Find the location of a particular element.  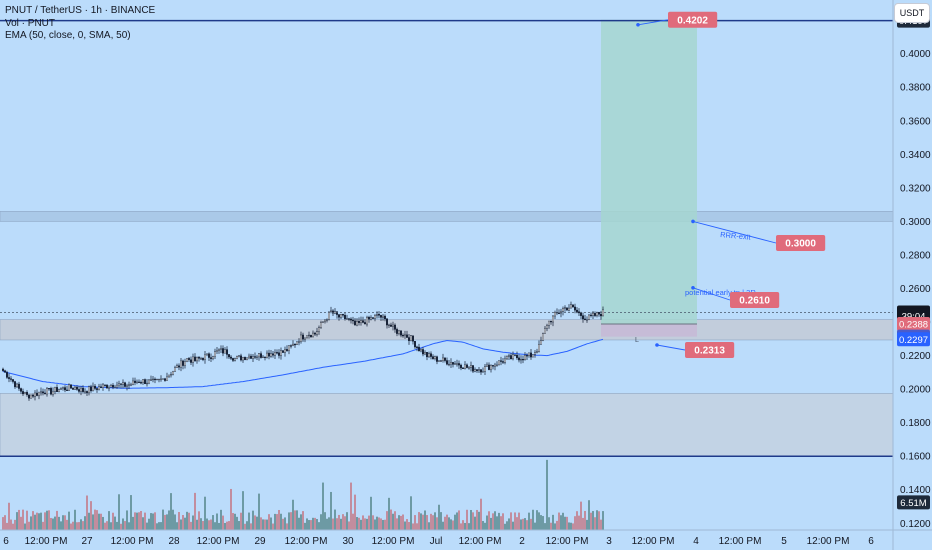

label-early-tp: 0.2610 is located at coordinates (755, 300).